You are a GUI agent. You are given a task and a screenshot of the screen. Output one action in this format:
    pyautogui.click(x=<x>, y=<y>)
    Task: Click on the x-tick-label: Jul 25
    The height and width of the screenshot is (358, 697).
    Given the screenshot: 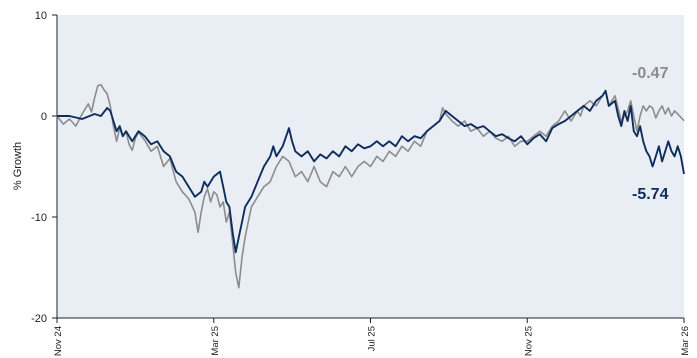 What is the action you would take?
    pyautogui.click(x=372, y=338)
    